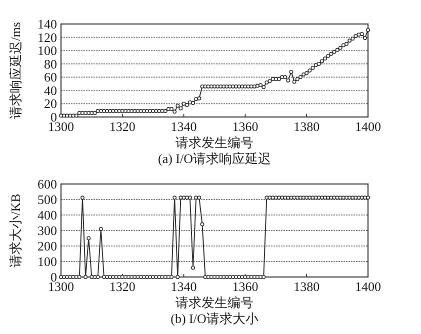  I want to click on y-tick-label: 500, so click(47, 199).